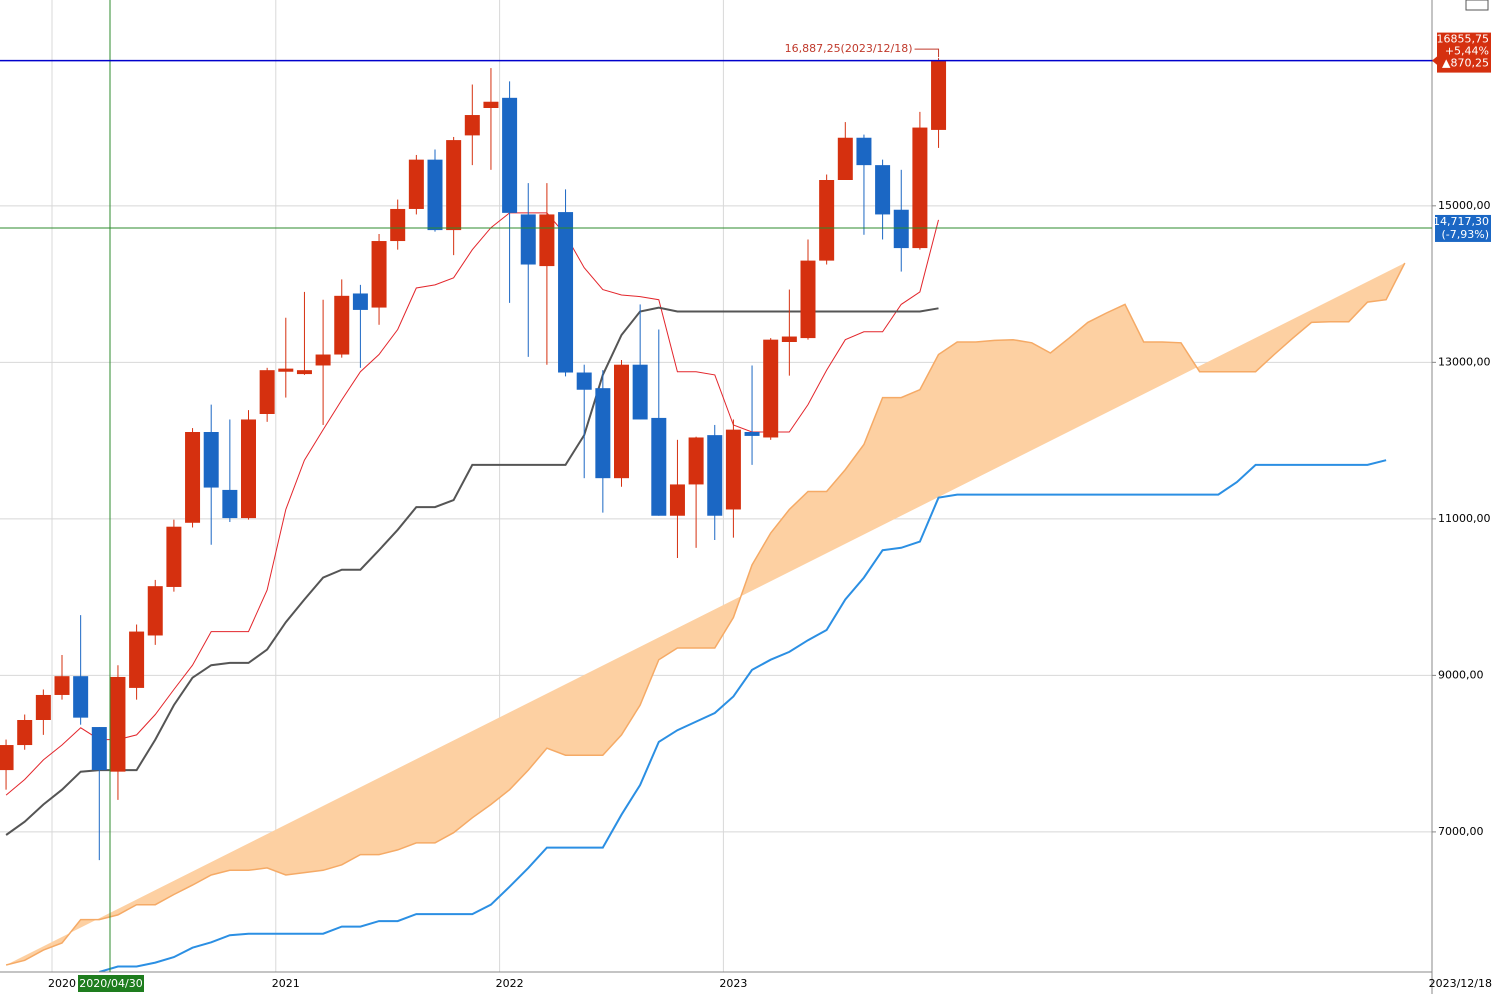 This screenshot has height=994, width=1495. What do you see at coordinates (62, 983) in the screenshot?
I see `x-tick-label: 2020` at bounding box center [62, 983].